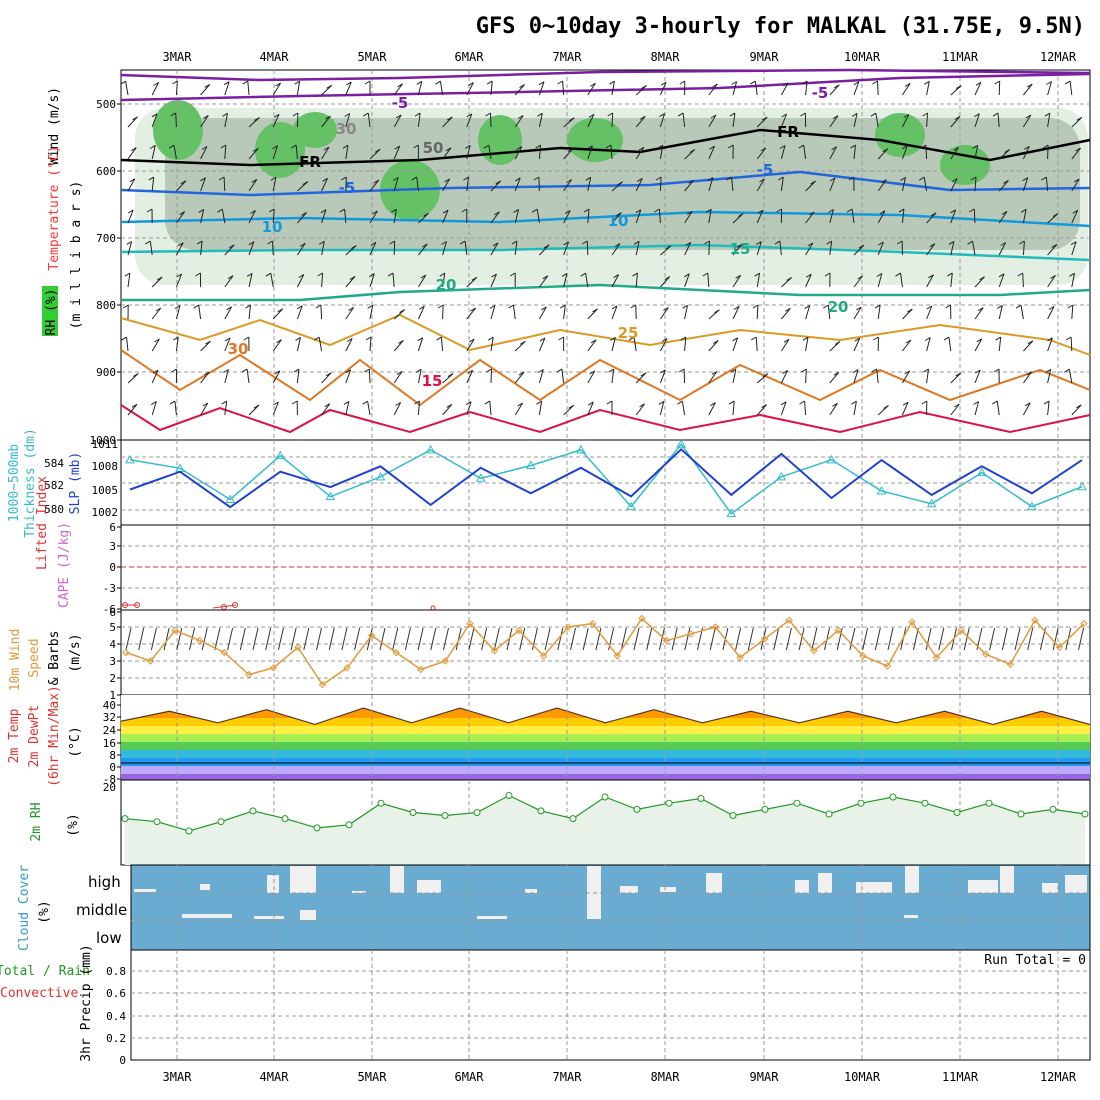  What do you see at coordinates (116, 993) in the screenshot?
I see `precip-tick: 0.6` at bounding box center [116, 993].